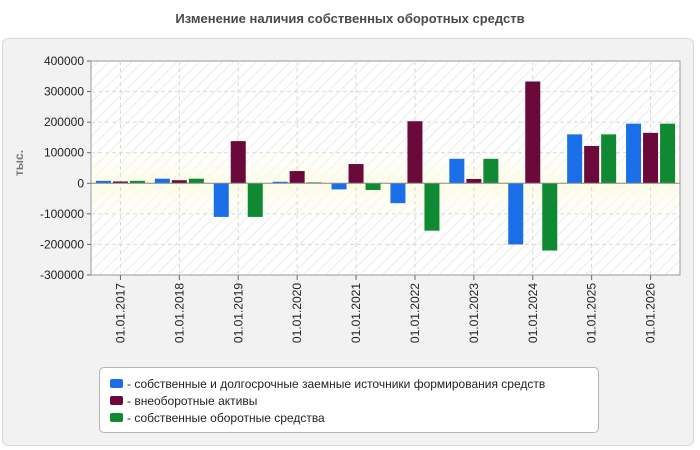  Describe the element at coordinates (64, 61) in the screenshot. I see `y-tick-label: 400000` at that location.